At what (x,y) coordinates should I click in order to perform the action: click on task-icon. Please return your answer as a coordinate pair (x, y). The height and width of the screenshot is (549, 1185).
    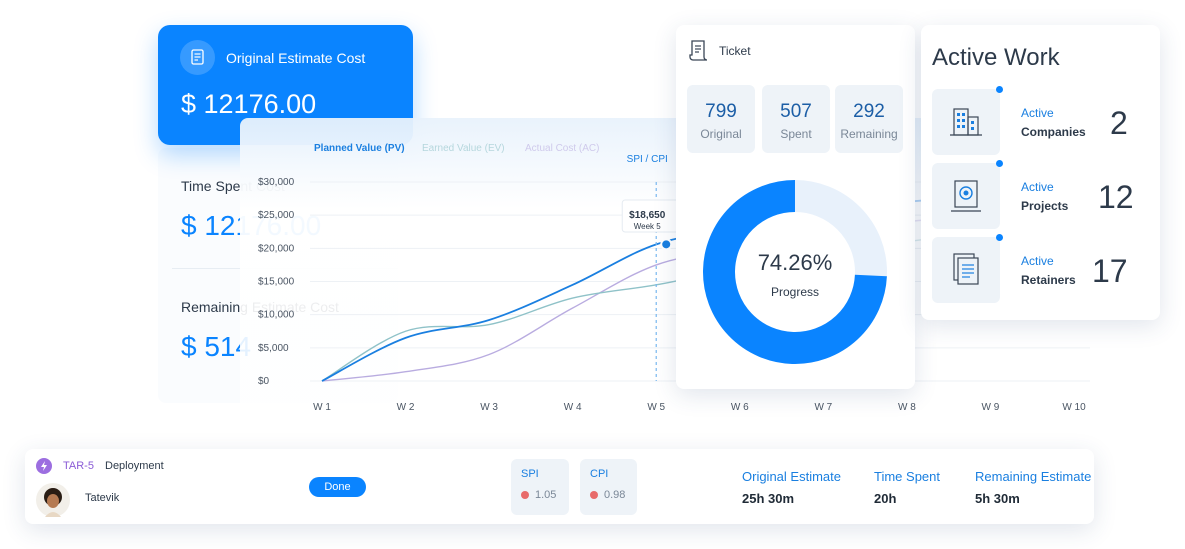
    Looking at the image, I should click on (44, 466).